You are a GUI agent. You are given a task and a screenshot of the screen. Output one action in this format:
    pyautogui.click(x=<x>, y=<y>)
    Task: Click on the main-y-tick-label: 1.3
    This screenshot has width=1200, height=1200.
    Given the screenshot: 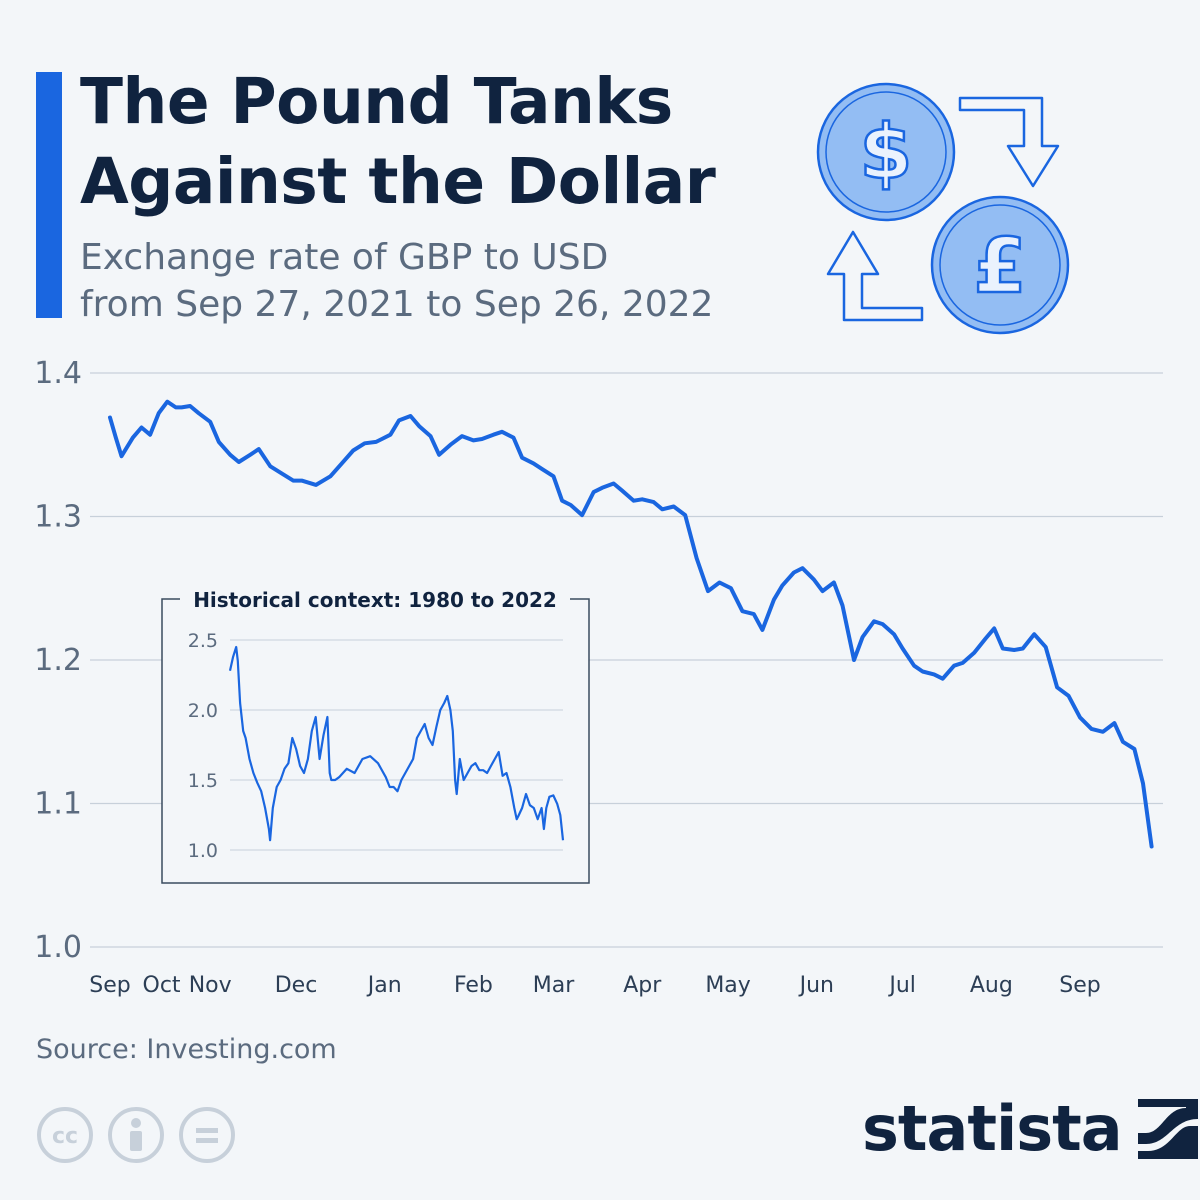 What is the action you would take?
    pyautogui.click(x=58, y=517)
    